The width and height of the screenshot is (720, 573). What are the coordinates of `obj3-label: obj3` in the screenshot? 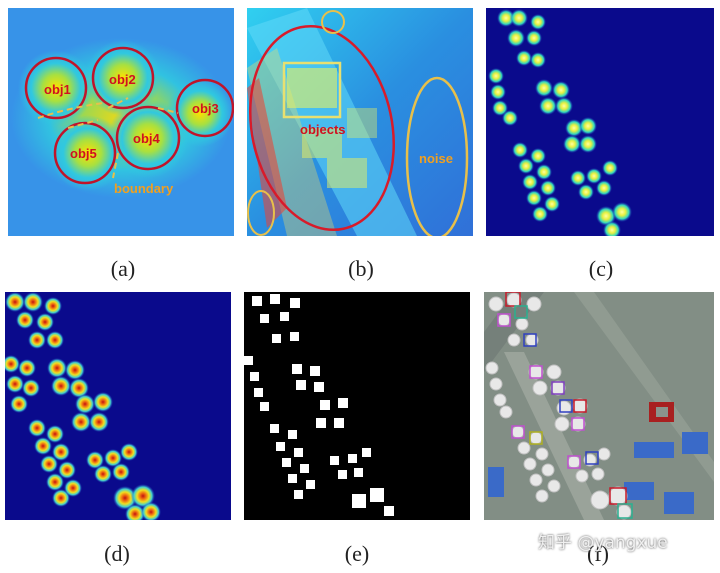 It's located at (205, 108).